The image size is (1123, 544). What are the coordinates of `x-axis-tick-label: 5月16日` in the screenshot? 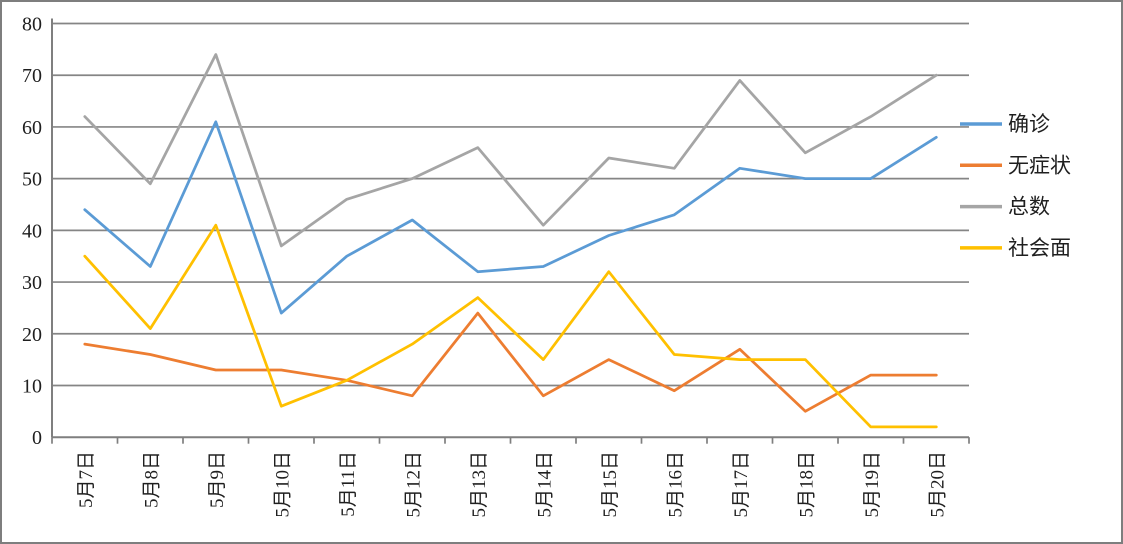 It's located at (675, 484).